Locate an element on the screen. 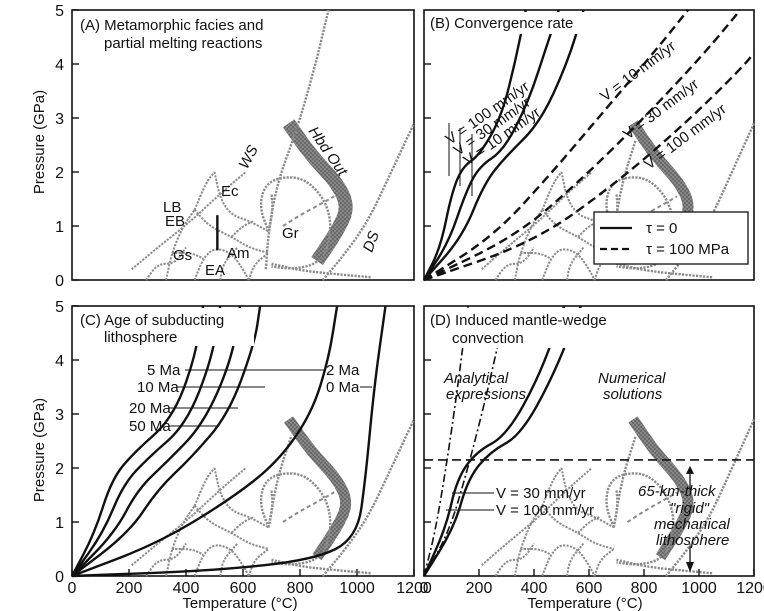  y-tick-label: 5 is located at coordinates (59, 11).